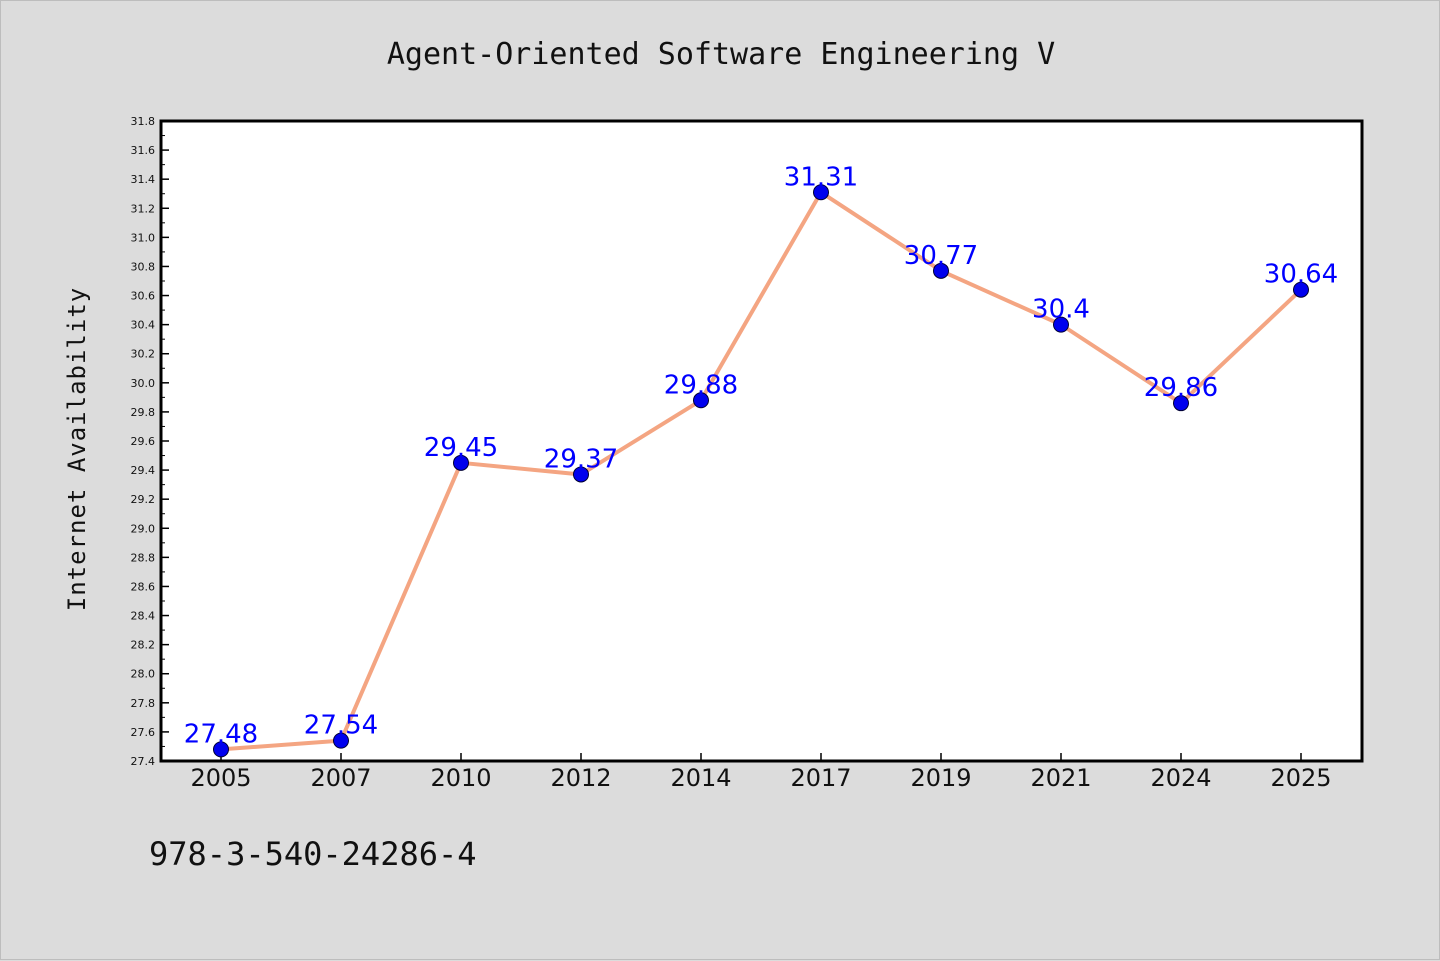  I want to click on chart-title: Agent-Oriented Software Engineering V, so click(721, 54).